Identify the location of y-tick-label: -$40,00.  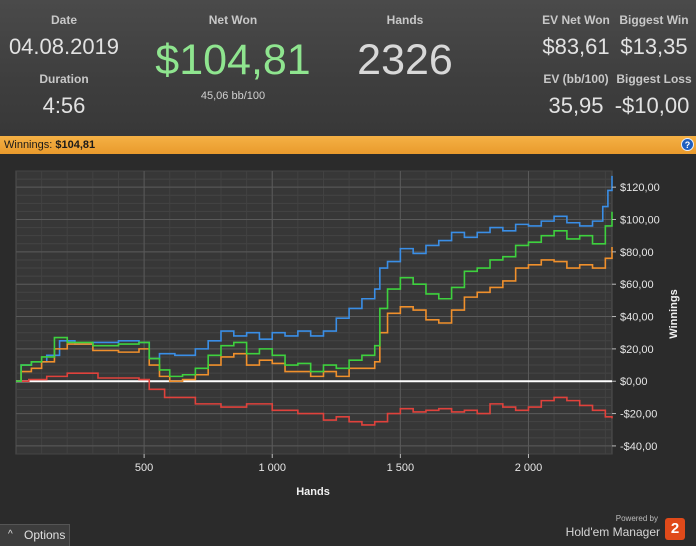
(638, 447).